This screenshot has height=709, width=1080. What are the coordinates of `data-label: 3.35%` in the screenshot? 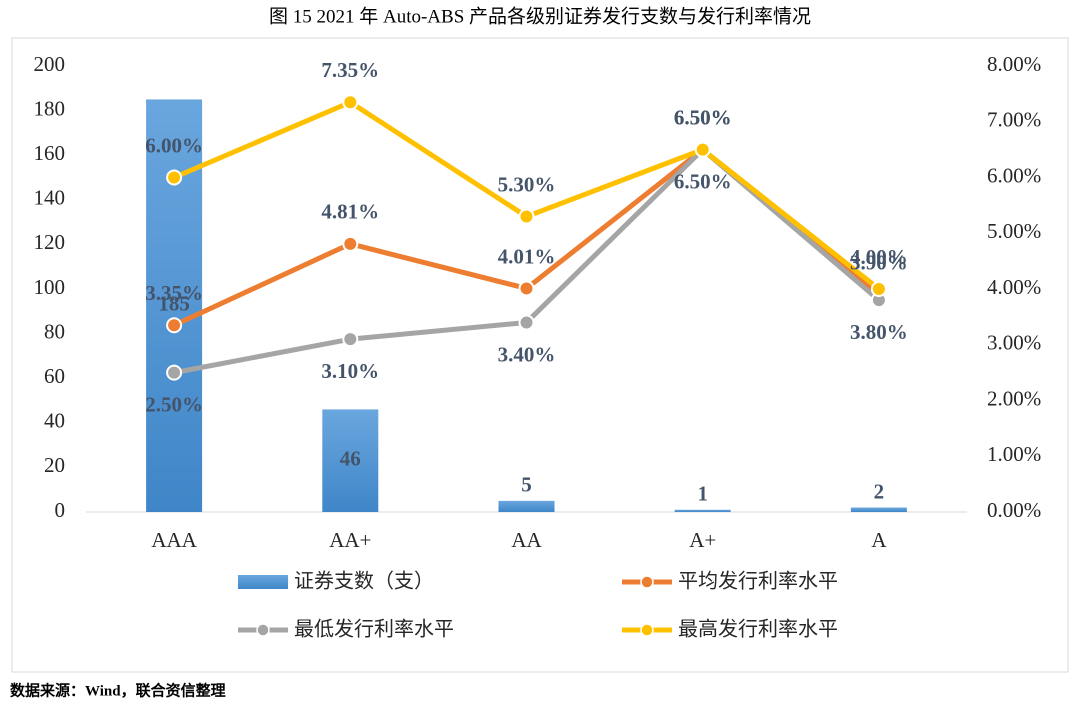 It's located at (174, 293).